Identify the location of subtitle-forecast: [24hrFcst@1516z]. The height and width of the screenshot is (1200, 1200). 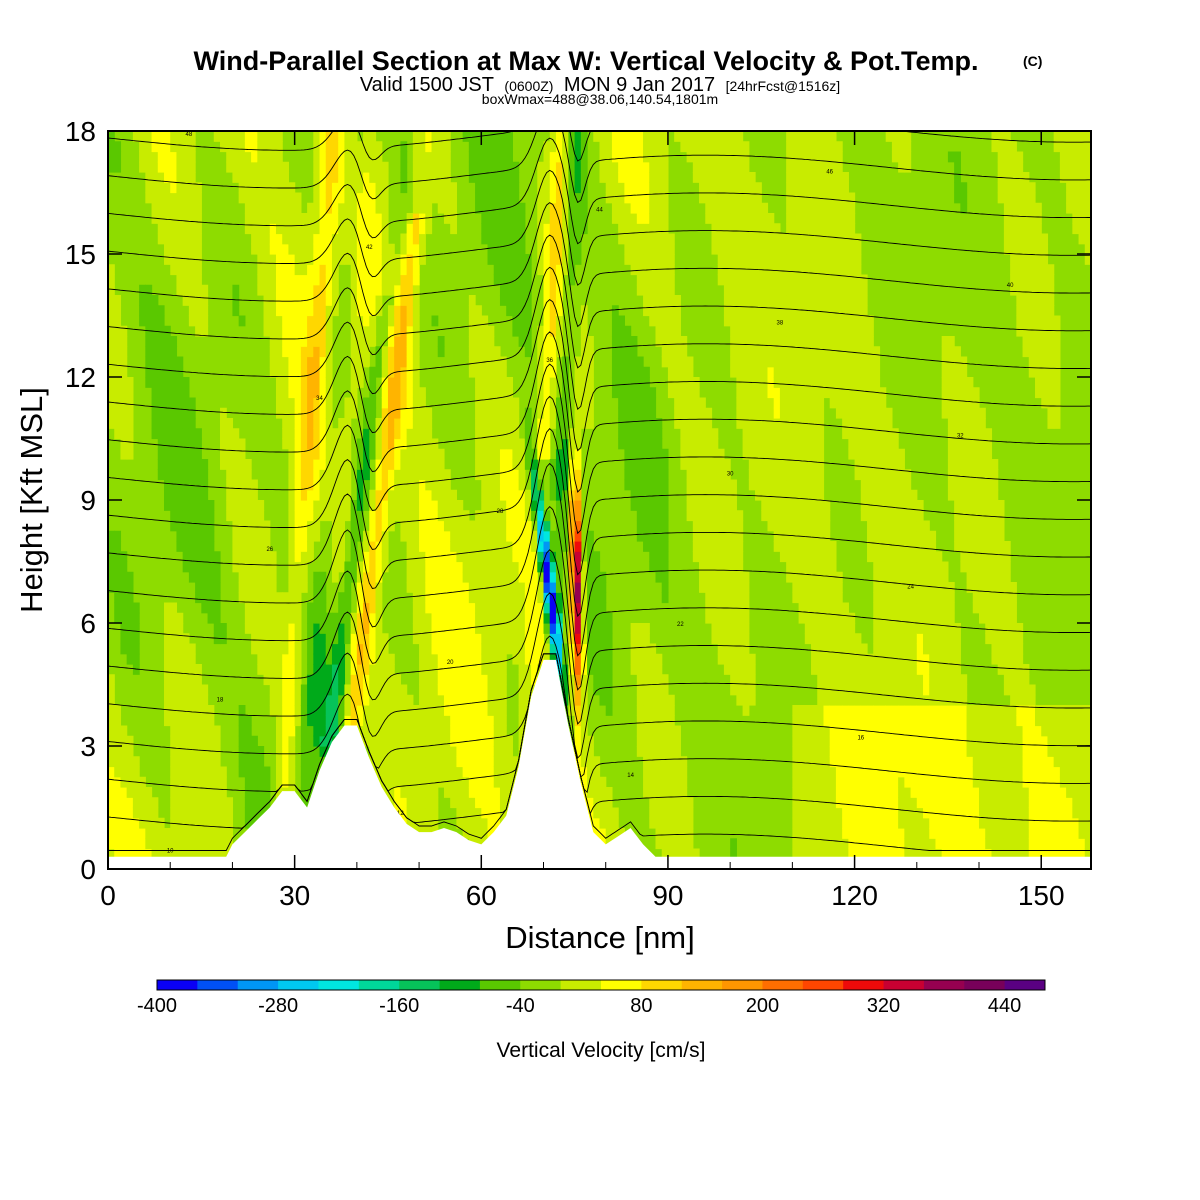
(783, 86).